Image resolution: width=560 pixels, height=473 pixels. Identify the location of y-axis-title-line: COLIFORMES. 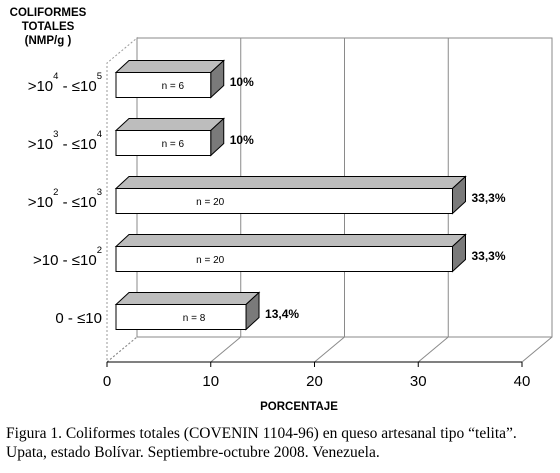
(48, 13).